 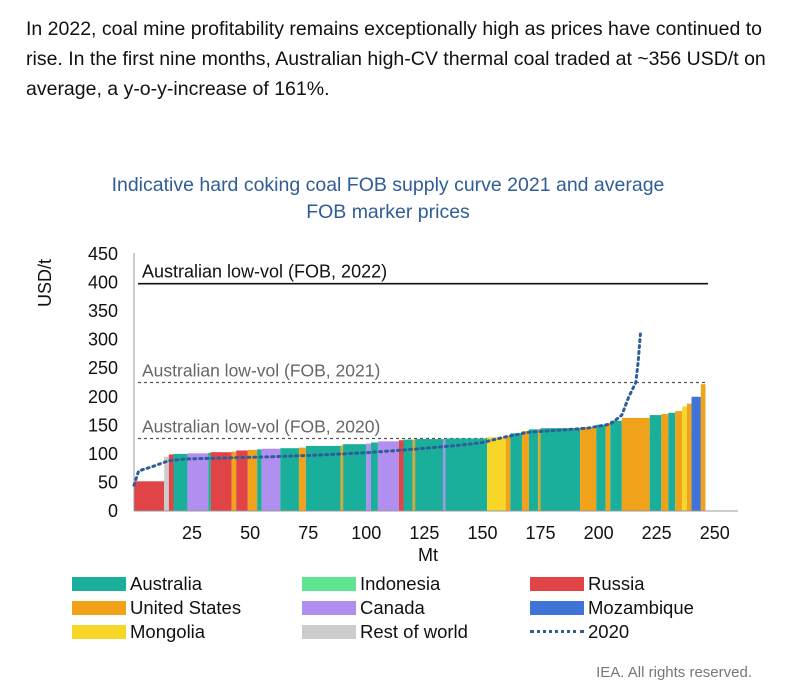 I want to click on curve-2020-line, so click(x=387, y=409).